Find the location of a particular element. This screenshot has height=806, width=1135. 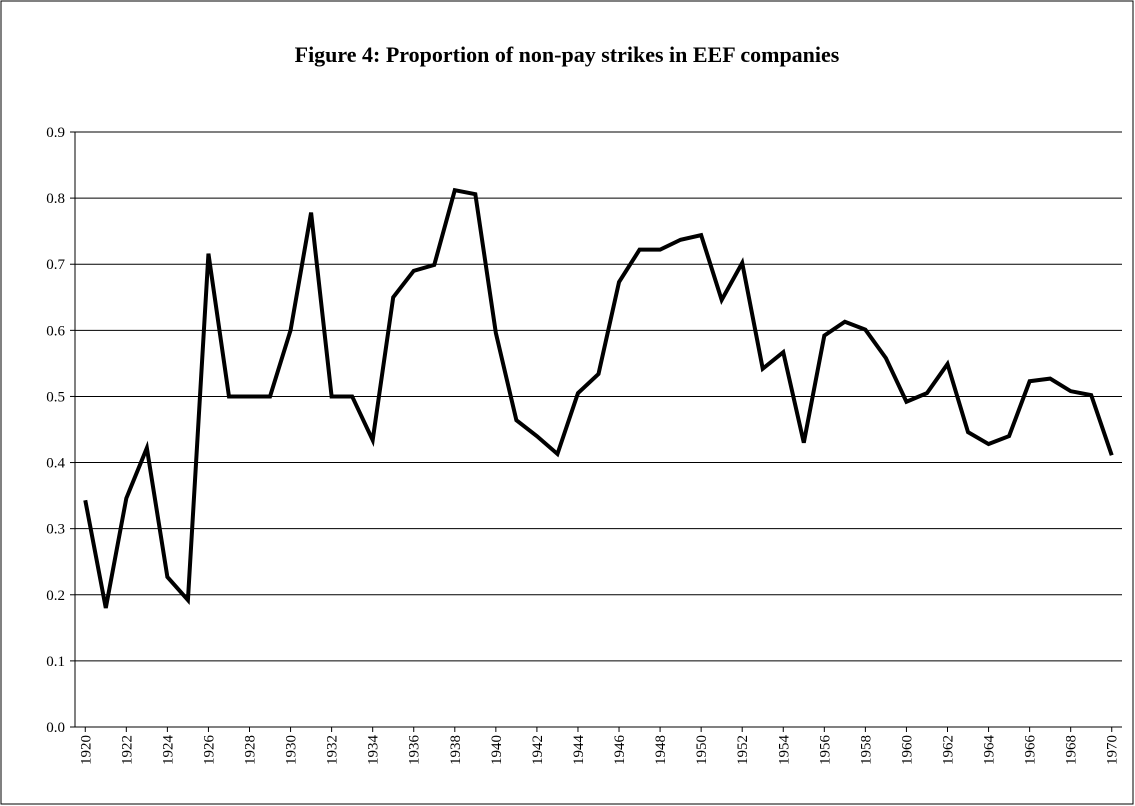

x-tick-label: 1940 is located at coordinates (497, 750).